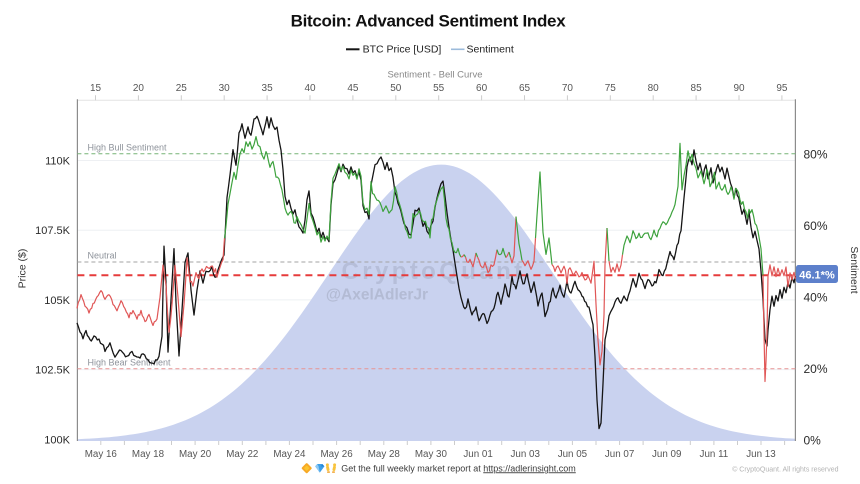 This screenshot has height=484, width=860. I want to click on svg-text: 55, so click(439, 88).